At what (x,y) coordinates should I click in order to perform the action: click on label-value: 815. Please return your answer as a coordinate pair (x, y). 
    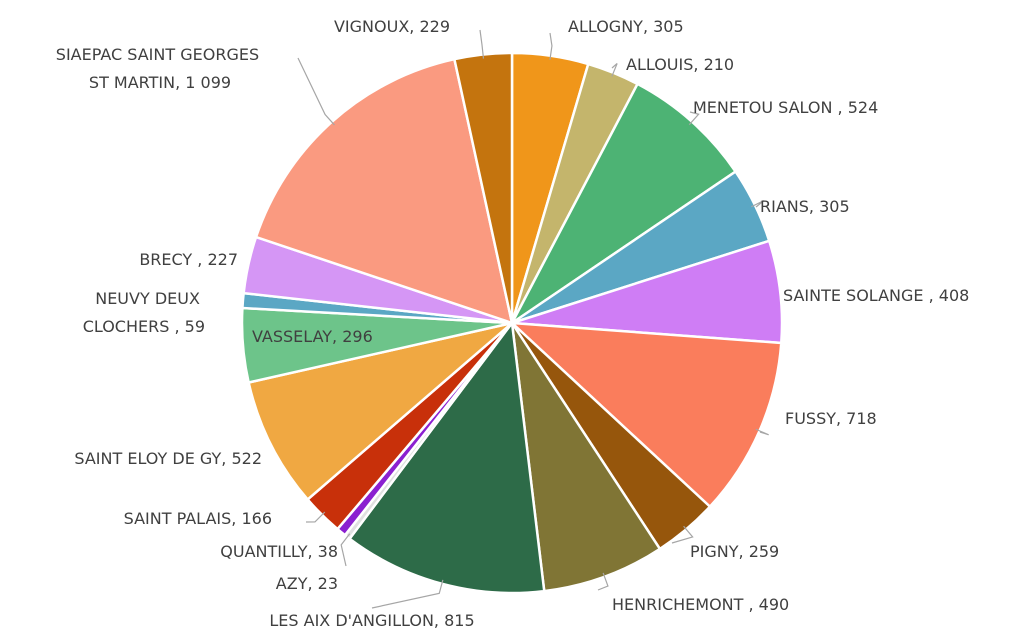
    Looking at the image, I should click on (459, 620).